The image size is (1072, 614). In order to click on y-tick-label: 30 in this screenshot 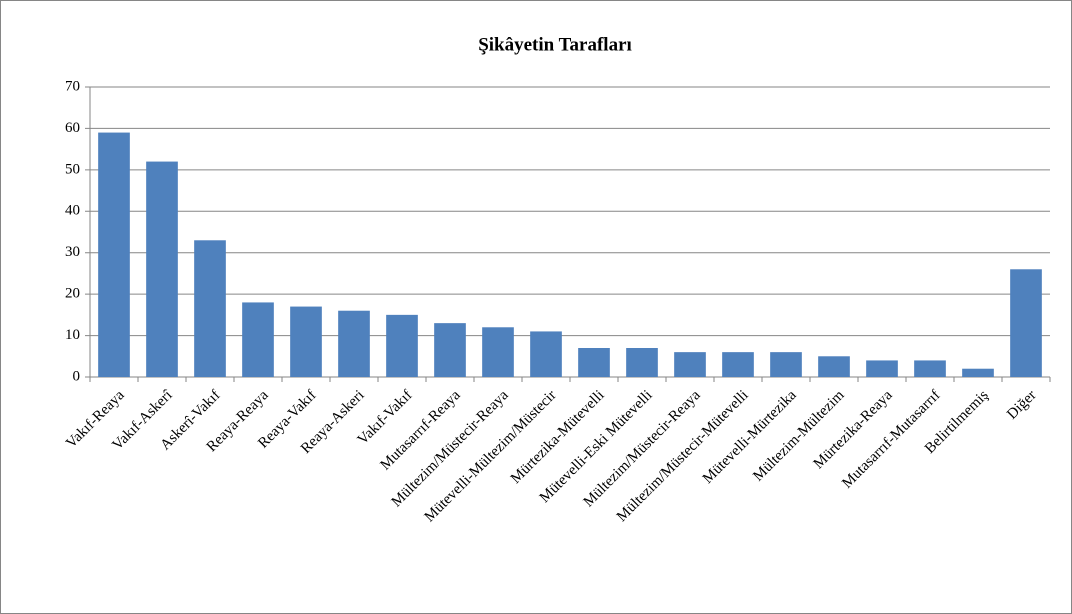, I will do `click(72, 252)`.